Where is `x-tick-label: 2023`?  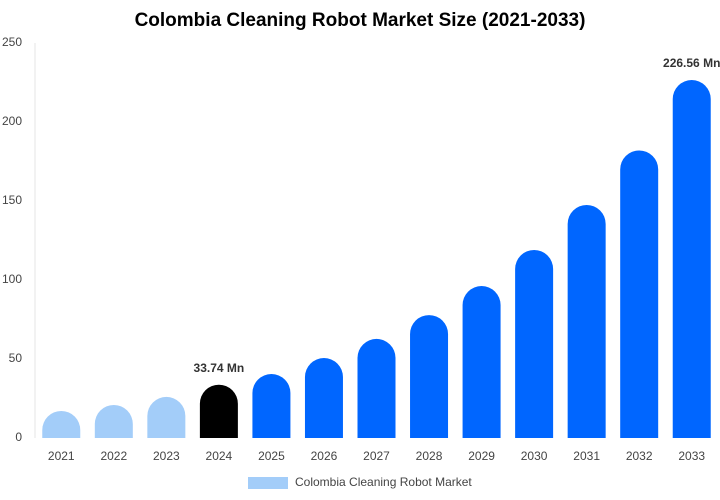 x-tick-label: 2023 is located at coordinates (166, 456).